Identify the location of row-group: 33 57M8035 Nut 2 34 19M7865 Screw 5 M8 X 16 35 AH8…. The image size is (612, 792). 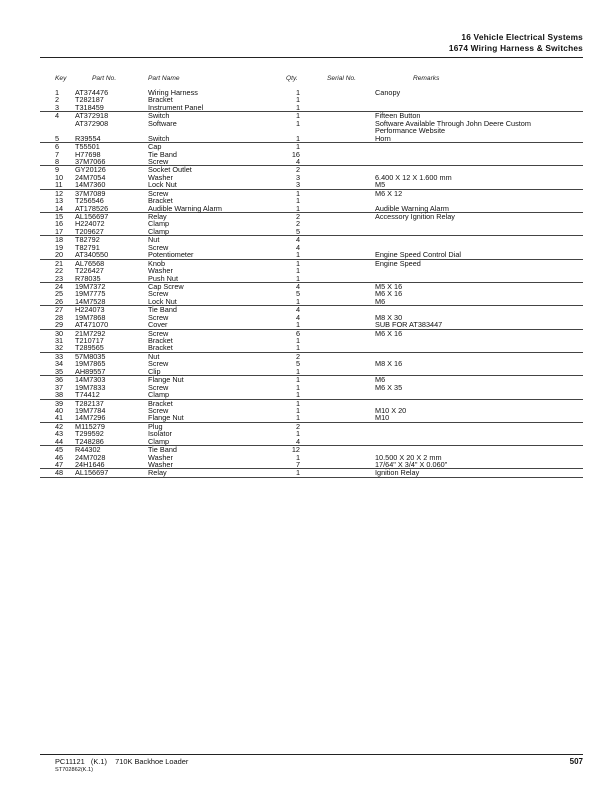
(311, 364).